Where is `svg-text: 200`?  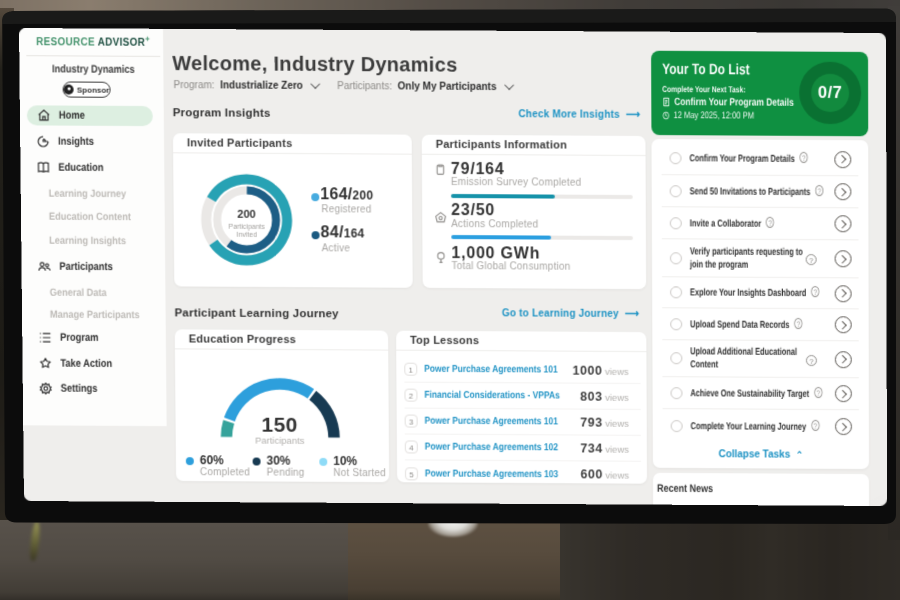
svg-text: 200 is located at coordinates (246, 215).